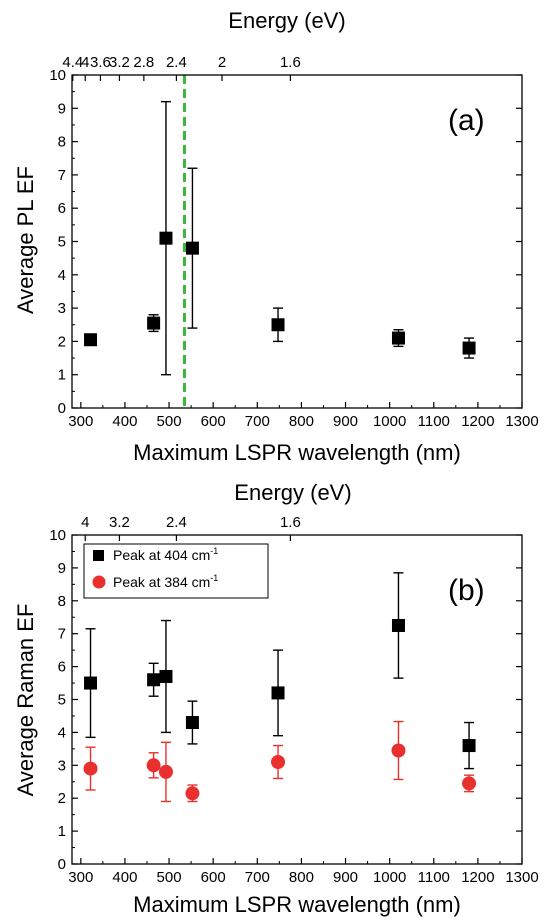  What do you see at coordinates (25, 240) in the screenshot?
I see `y-axis-title: Average PL EF` at bounding box center [25, 240].